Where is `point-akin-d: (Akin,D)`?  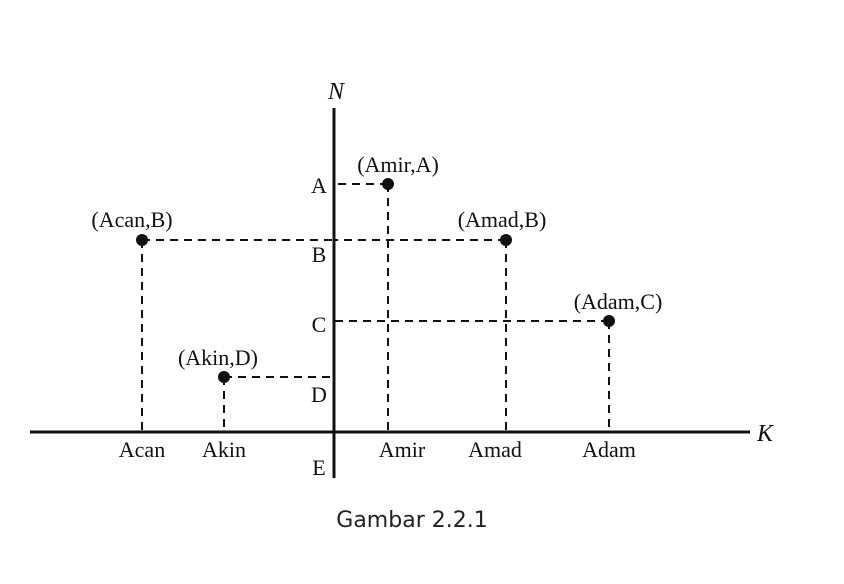
point-akin-d: (Akin,D) is located at coordinates (256, 388).